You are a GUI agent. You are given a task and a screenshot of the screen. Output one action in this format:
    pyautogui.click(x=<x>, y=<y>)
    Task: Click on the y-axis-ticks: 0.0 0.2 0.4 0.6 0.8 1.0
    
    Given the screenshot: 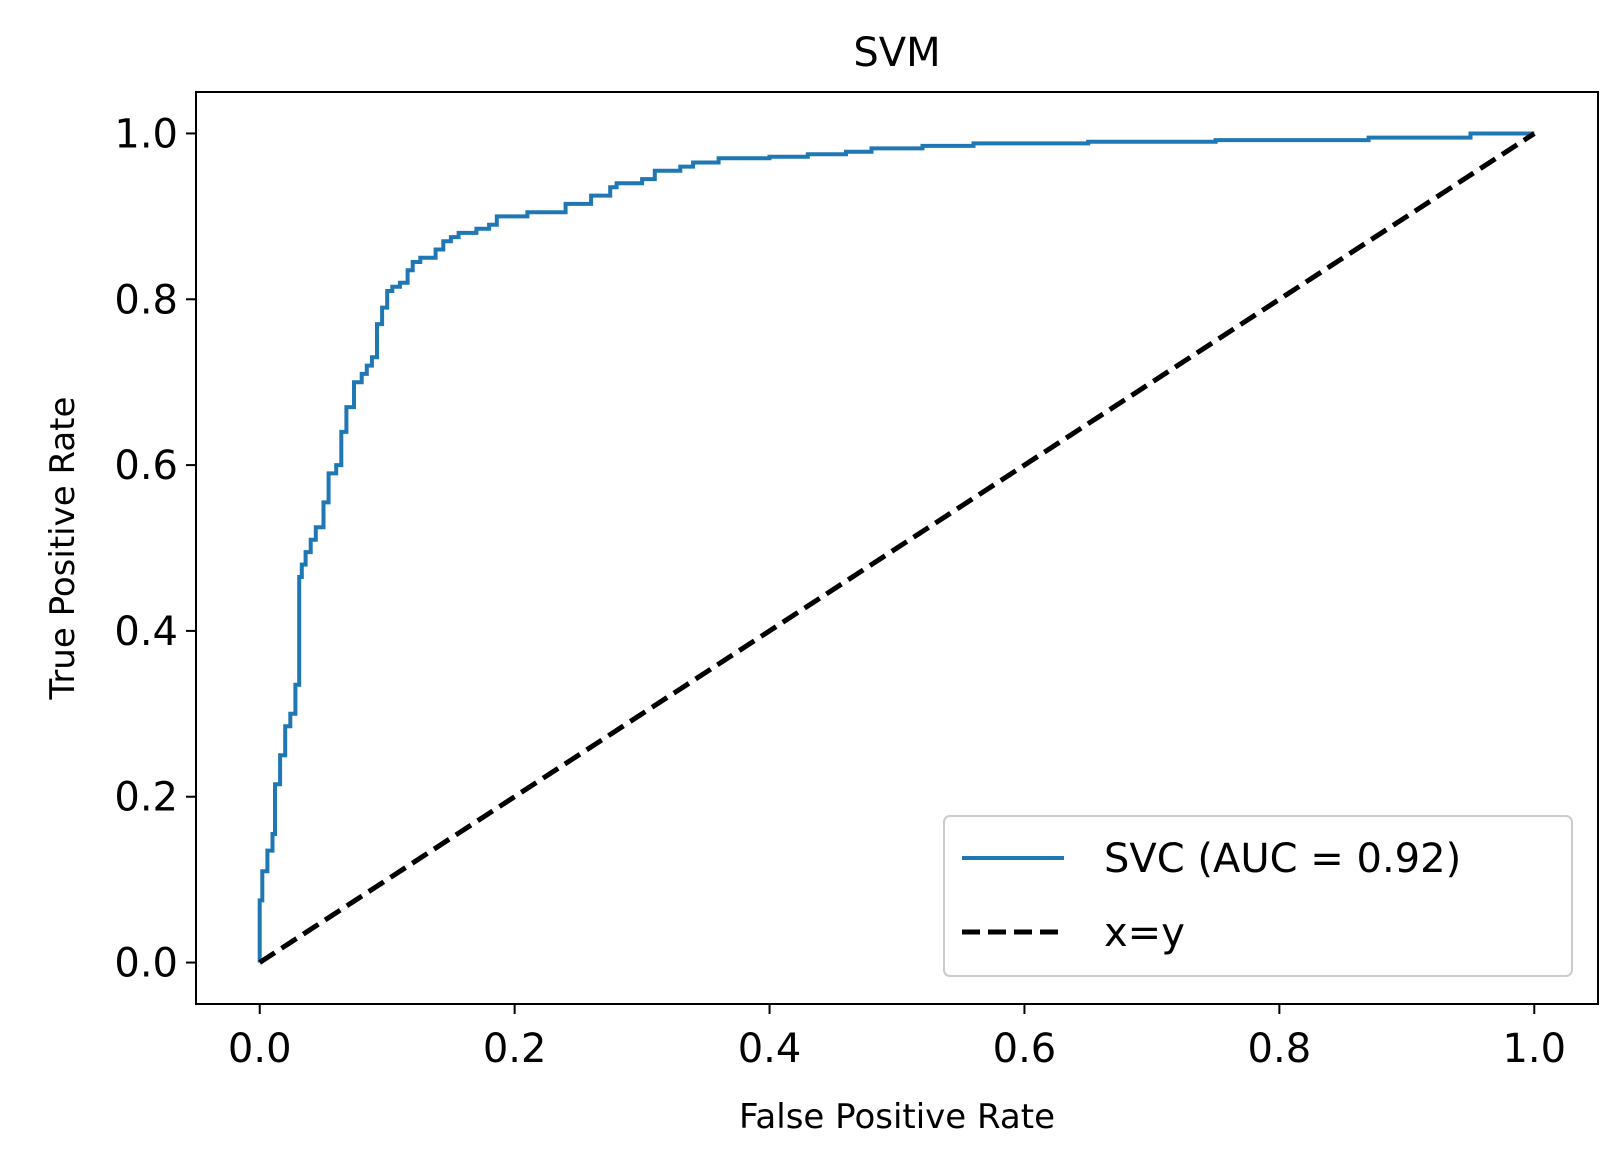 What is the action you would take?
    pyautogui.click(x=155, y=549)
    